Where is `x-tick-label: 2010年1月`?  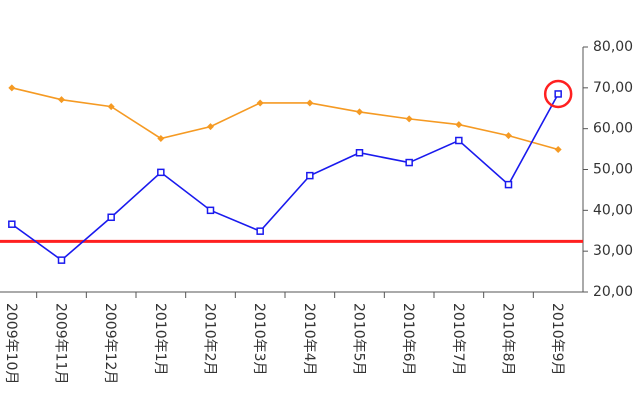
x-tick-label: 2010年1月 is located at coordinates (160, 339).